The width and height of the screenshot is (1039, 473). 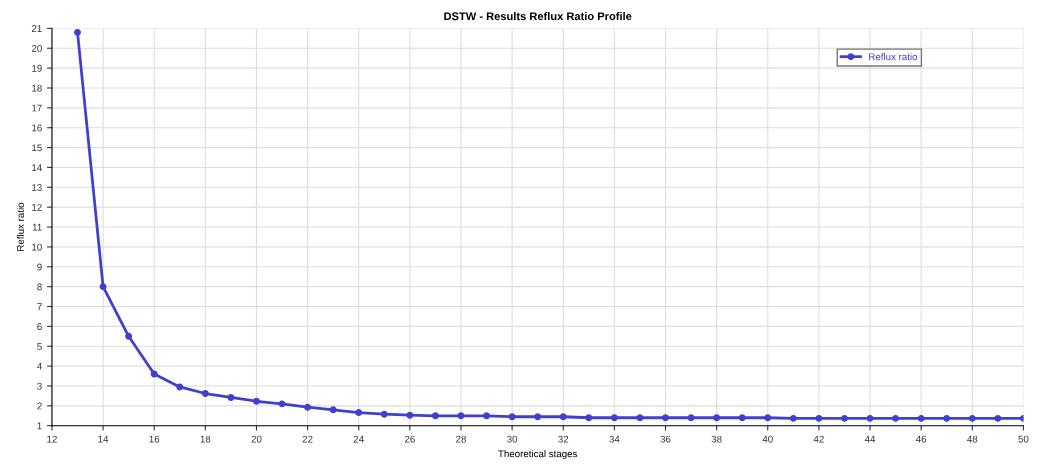 What do you see at coordinates (538, 455) in the screenshot?
I see `x-axis-title: Theoretical stages` at bounding box center [538, 455].